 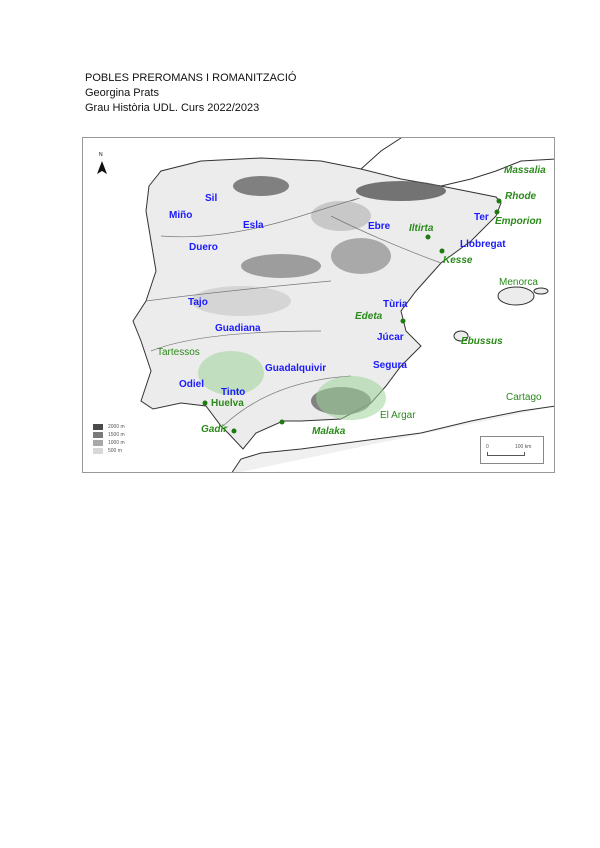 What do you see at coordinates (293, 312) in the screenshot?
I see `rivers` at bounding box center [293, 312].